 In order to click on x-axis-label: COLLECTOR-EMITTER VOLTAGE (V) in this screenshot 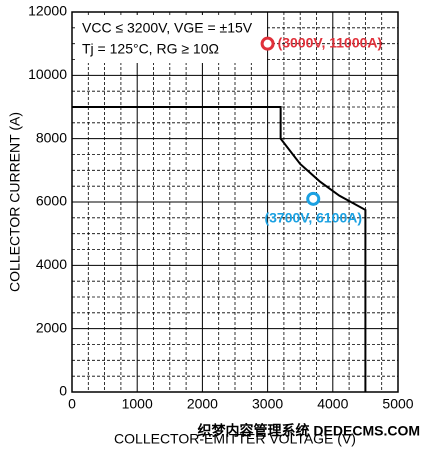, I will do `click(235, 439)`.